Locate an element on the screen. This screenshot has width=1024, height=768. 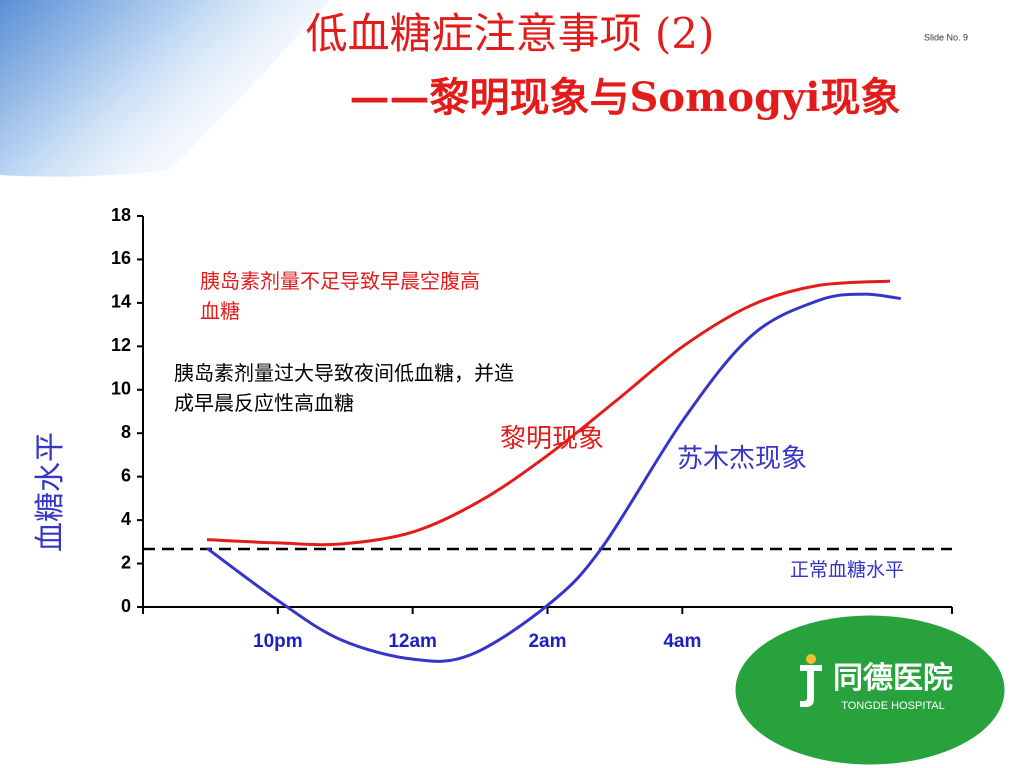
annotation: 胰岛素剂量过大导致夜间低血糖，并造成早晨反应性高血糖 is located at coordinates (344, 388).